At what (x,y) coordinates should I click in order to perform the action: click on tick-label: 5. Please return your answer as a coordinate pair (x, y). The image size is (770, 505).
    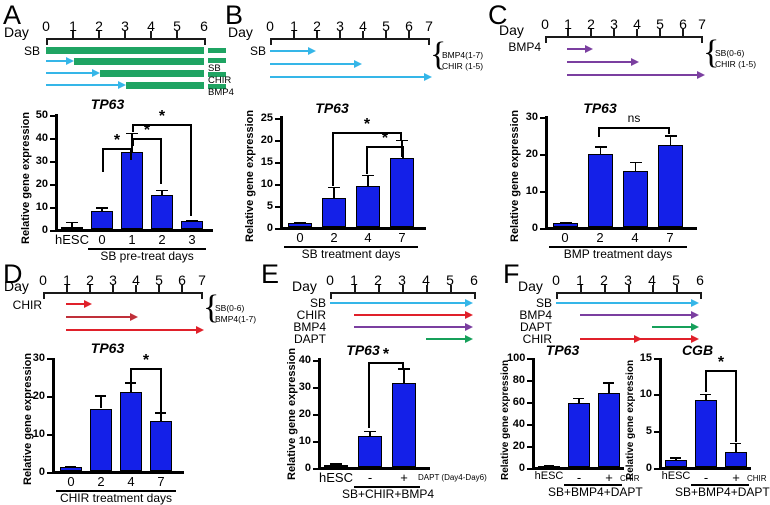
    Looking at the image, I should click on (386, 26).